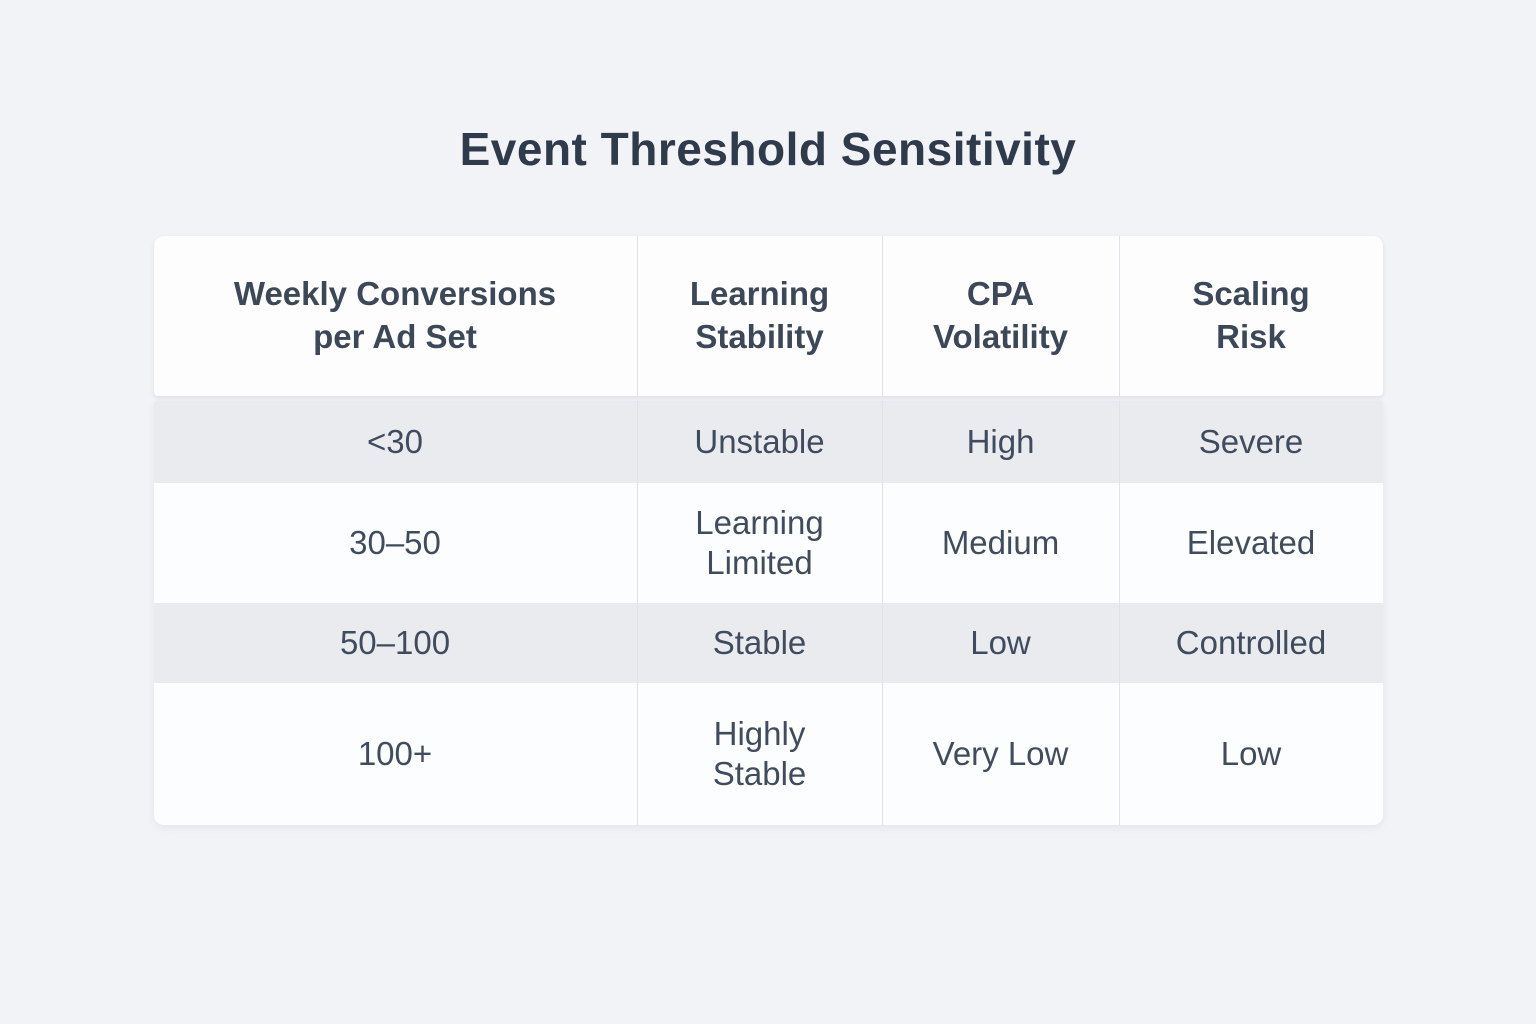 This screenshot has width=1536, height=1024. Describe the element at coordinates (760, 316) in the screenshot. I see `column-header-learning-stability: Learning Stability` at that location.